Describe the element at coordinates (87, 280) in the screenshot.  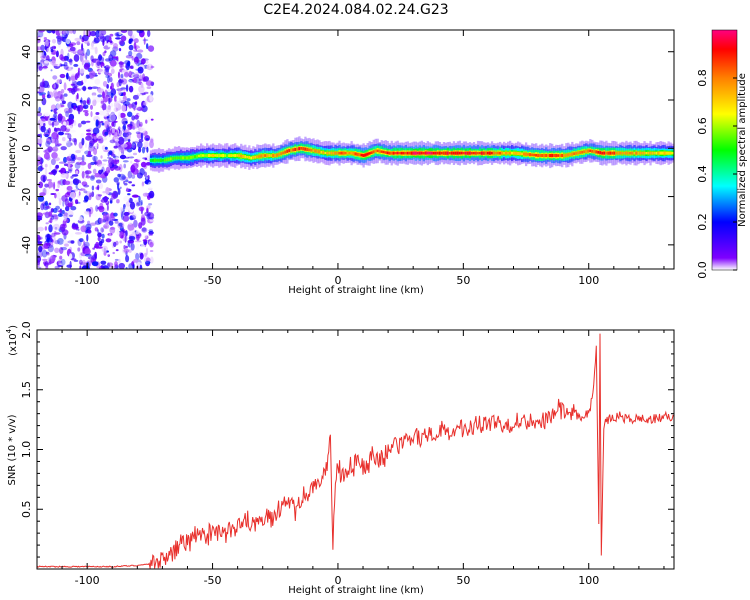
I see `x-tick-label: -100` at that location.